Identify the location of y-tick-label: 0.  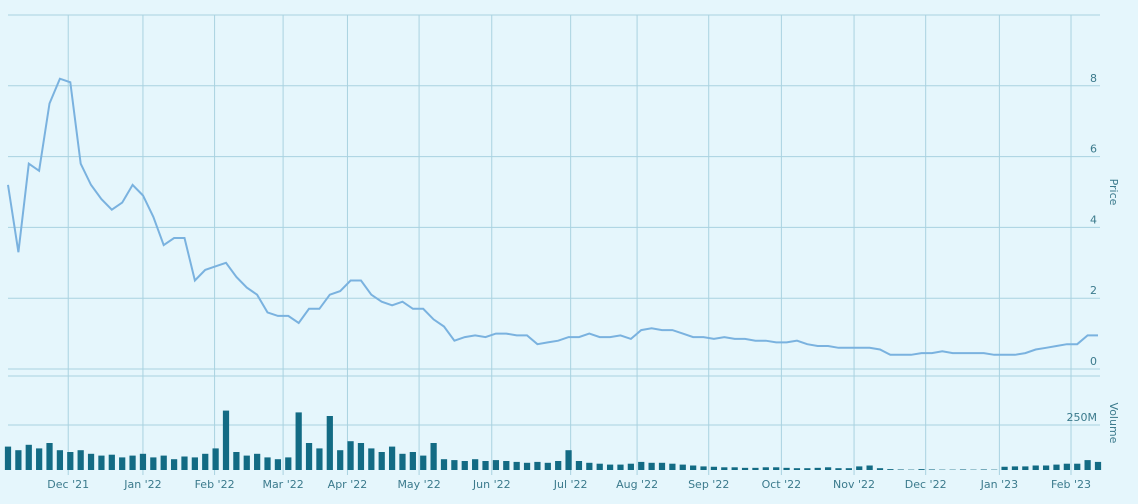
(1093, 361).